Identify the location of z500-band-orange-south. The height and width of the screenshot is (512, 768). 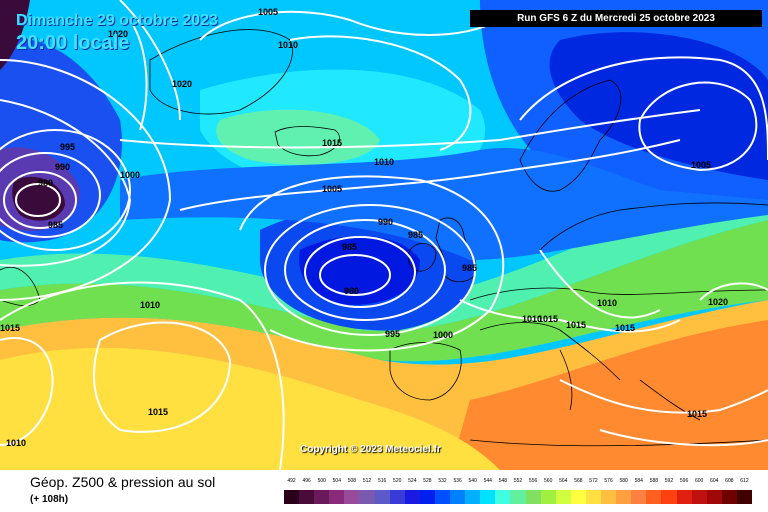
(609, 395).